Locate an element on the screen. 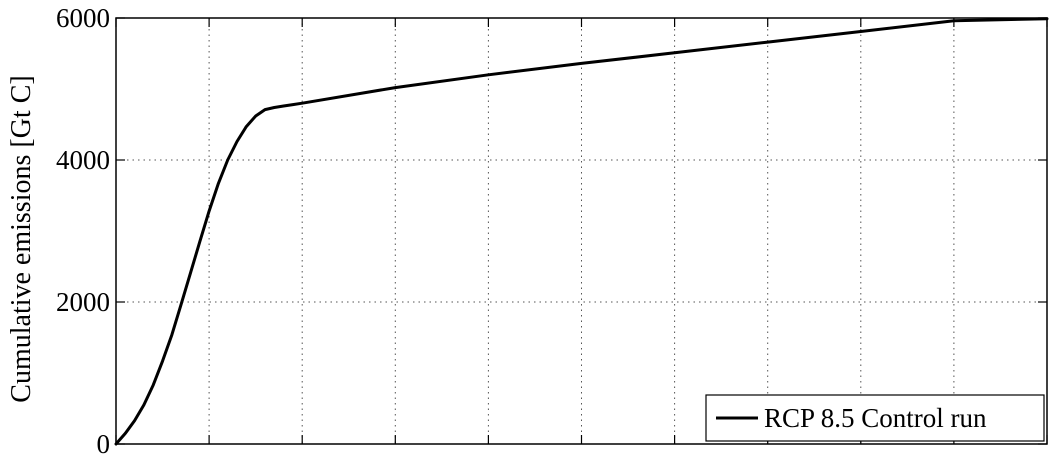 The width and height of the screenshot is (1050, 462). legend-box is located at coordinates (875, 418).